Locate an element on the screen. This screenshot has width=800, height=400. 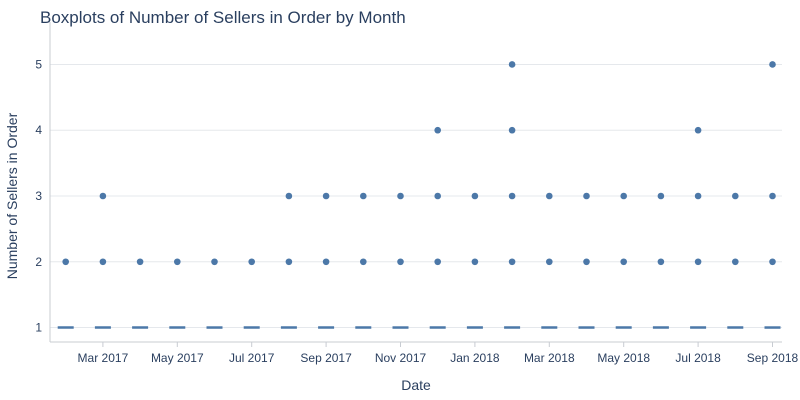
x-tick-label: Sep 2018 is located at coordinates (773, 358).